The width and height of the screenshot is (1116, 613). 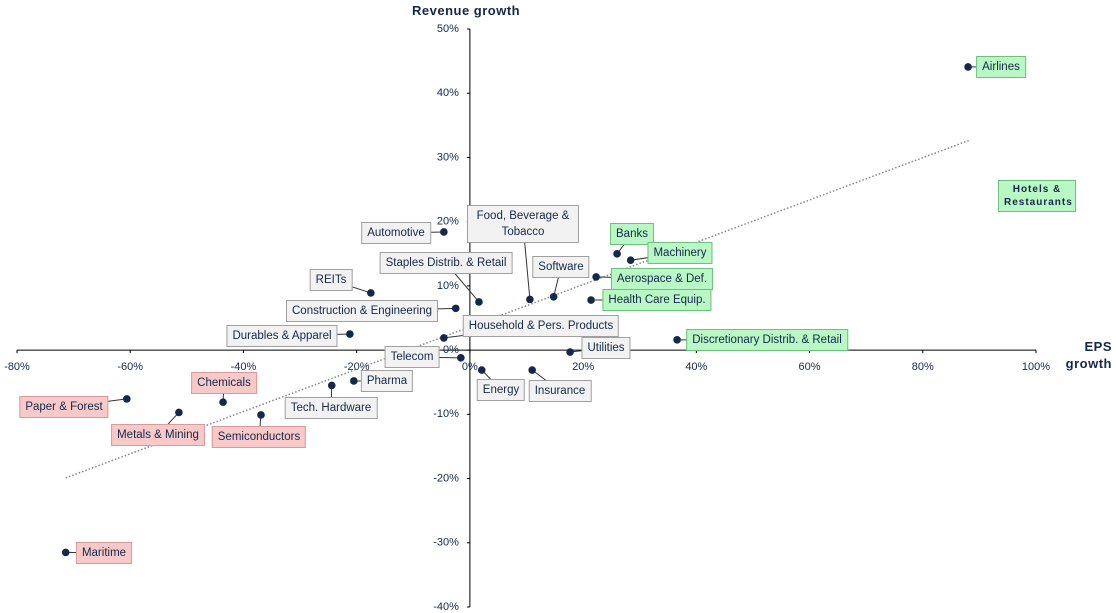 What do you see at coordinates (810, 367) in the screenshot?
I see `x-tick-label: 60%` at bounding box center [810, 367].